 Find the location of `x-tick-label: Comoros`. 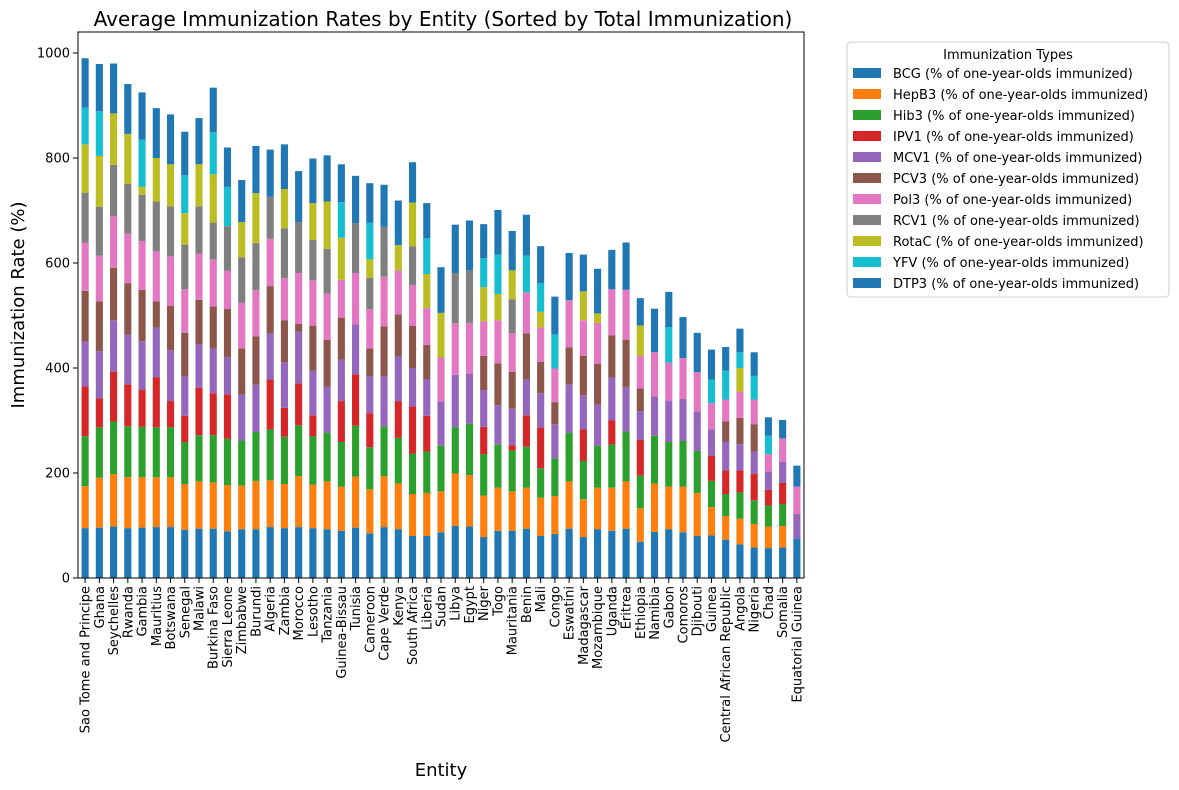

x-tick-label: Comoros is located at coordinates (684, 615).